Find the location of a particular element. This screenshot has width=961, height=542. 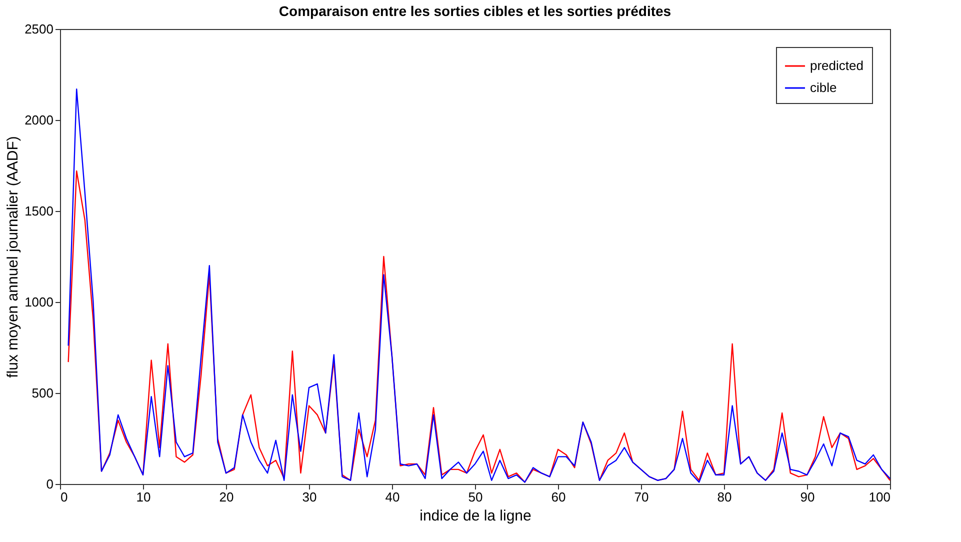

x-tick-label: 10 is located at coordinates (143, 497).